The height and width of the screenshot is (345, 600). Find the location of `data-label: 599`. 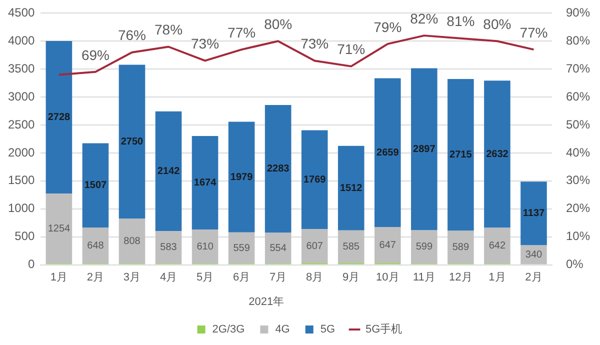

data-label: 599 is located at coordinates (424, 247).